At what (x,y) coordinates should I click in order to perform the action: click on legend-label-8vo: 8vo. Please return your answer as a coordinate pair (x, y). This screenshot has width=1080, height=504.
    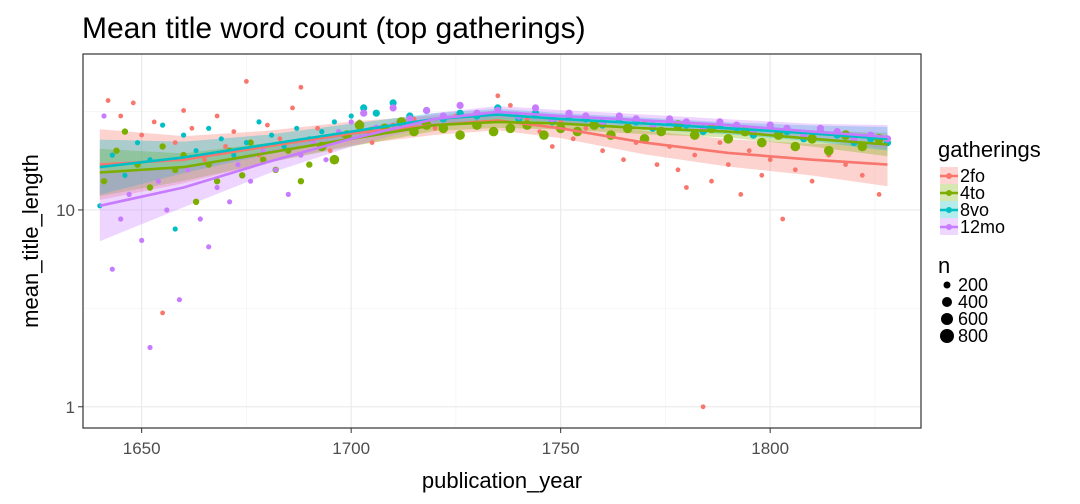
    Looking at the image, I should click on (974, 210).